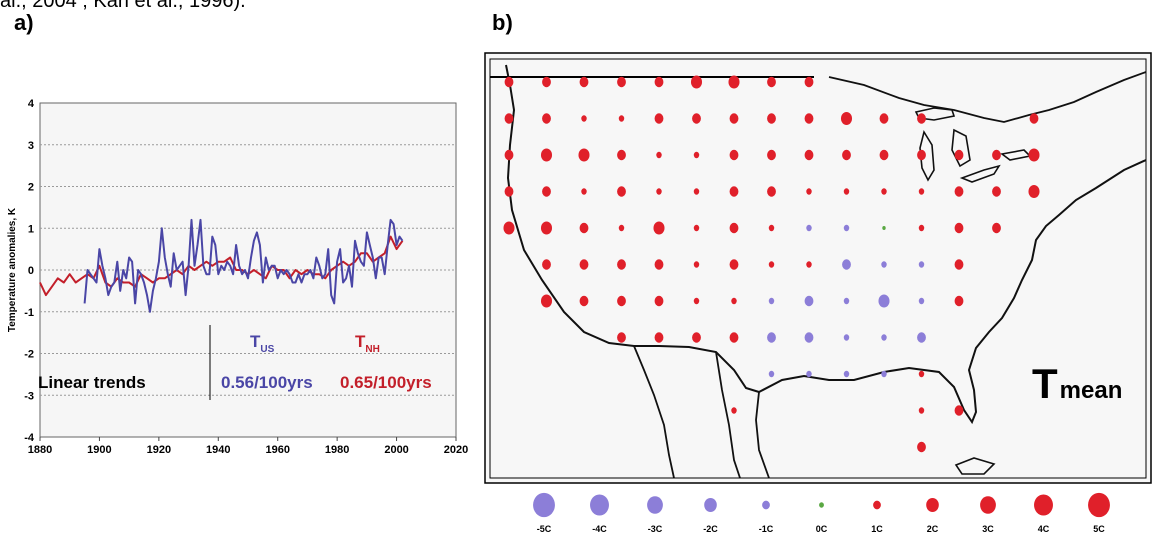 The width and height of the screenshot is (1155, 547). What do you see at coordinates (655, 529) in the screenshot?
I see `legend-label: -3C` at bounding box center [655, 529].